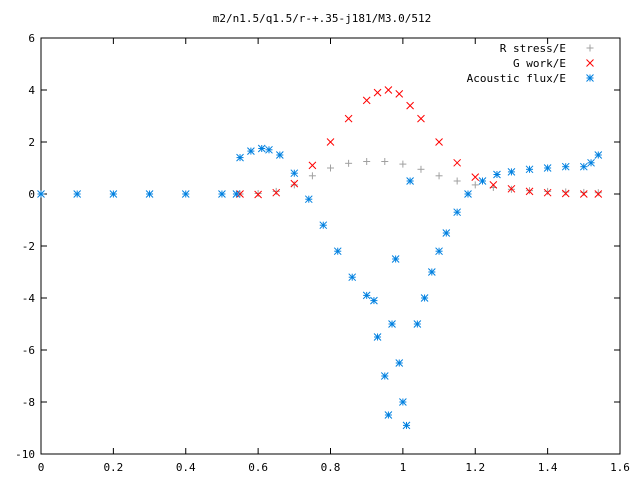 This screenshot has height=480, width=640. What do you see at coordinates (31, 194) in the screenshot?
I see `y-tick-label: 0` at bounding box center [31, 194].